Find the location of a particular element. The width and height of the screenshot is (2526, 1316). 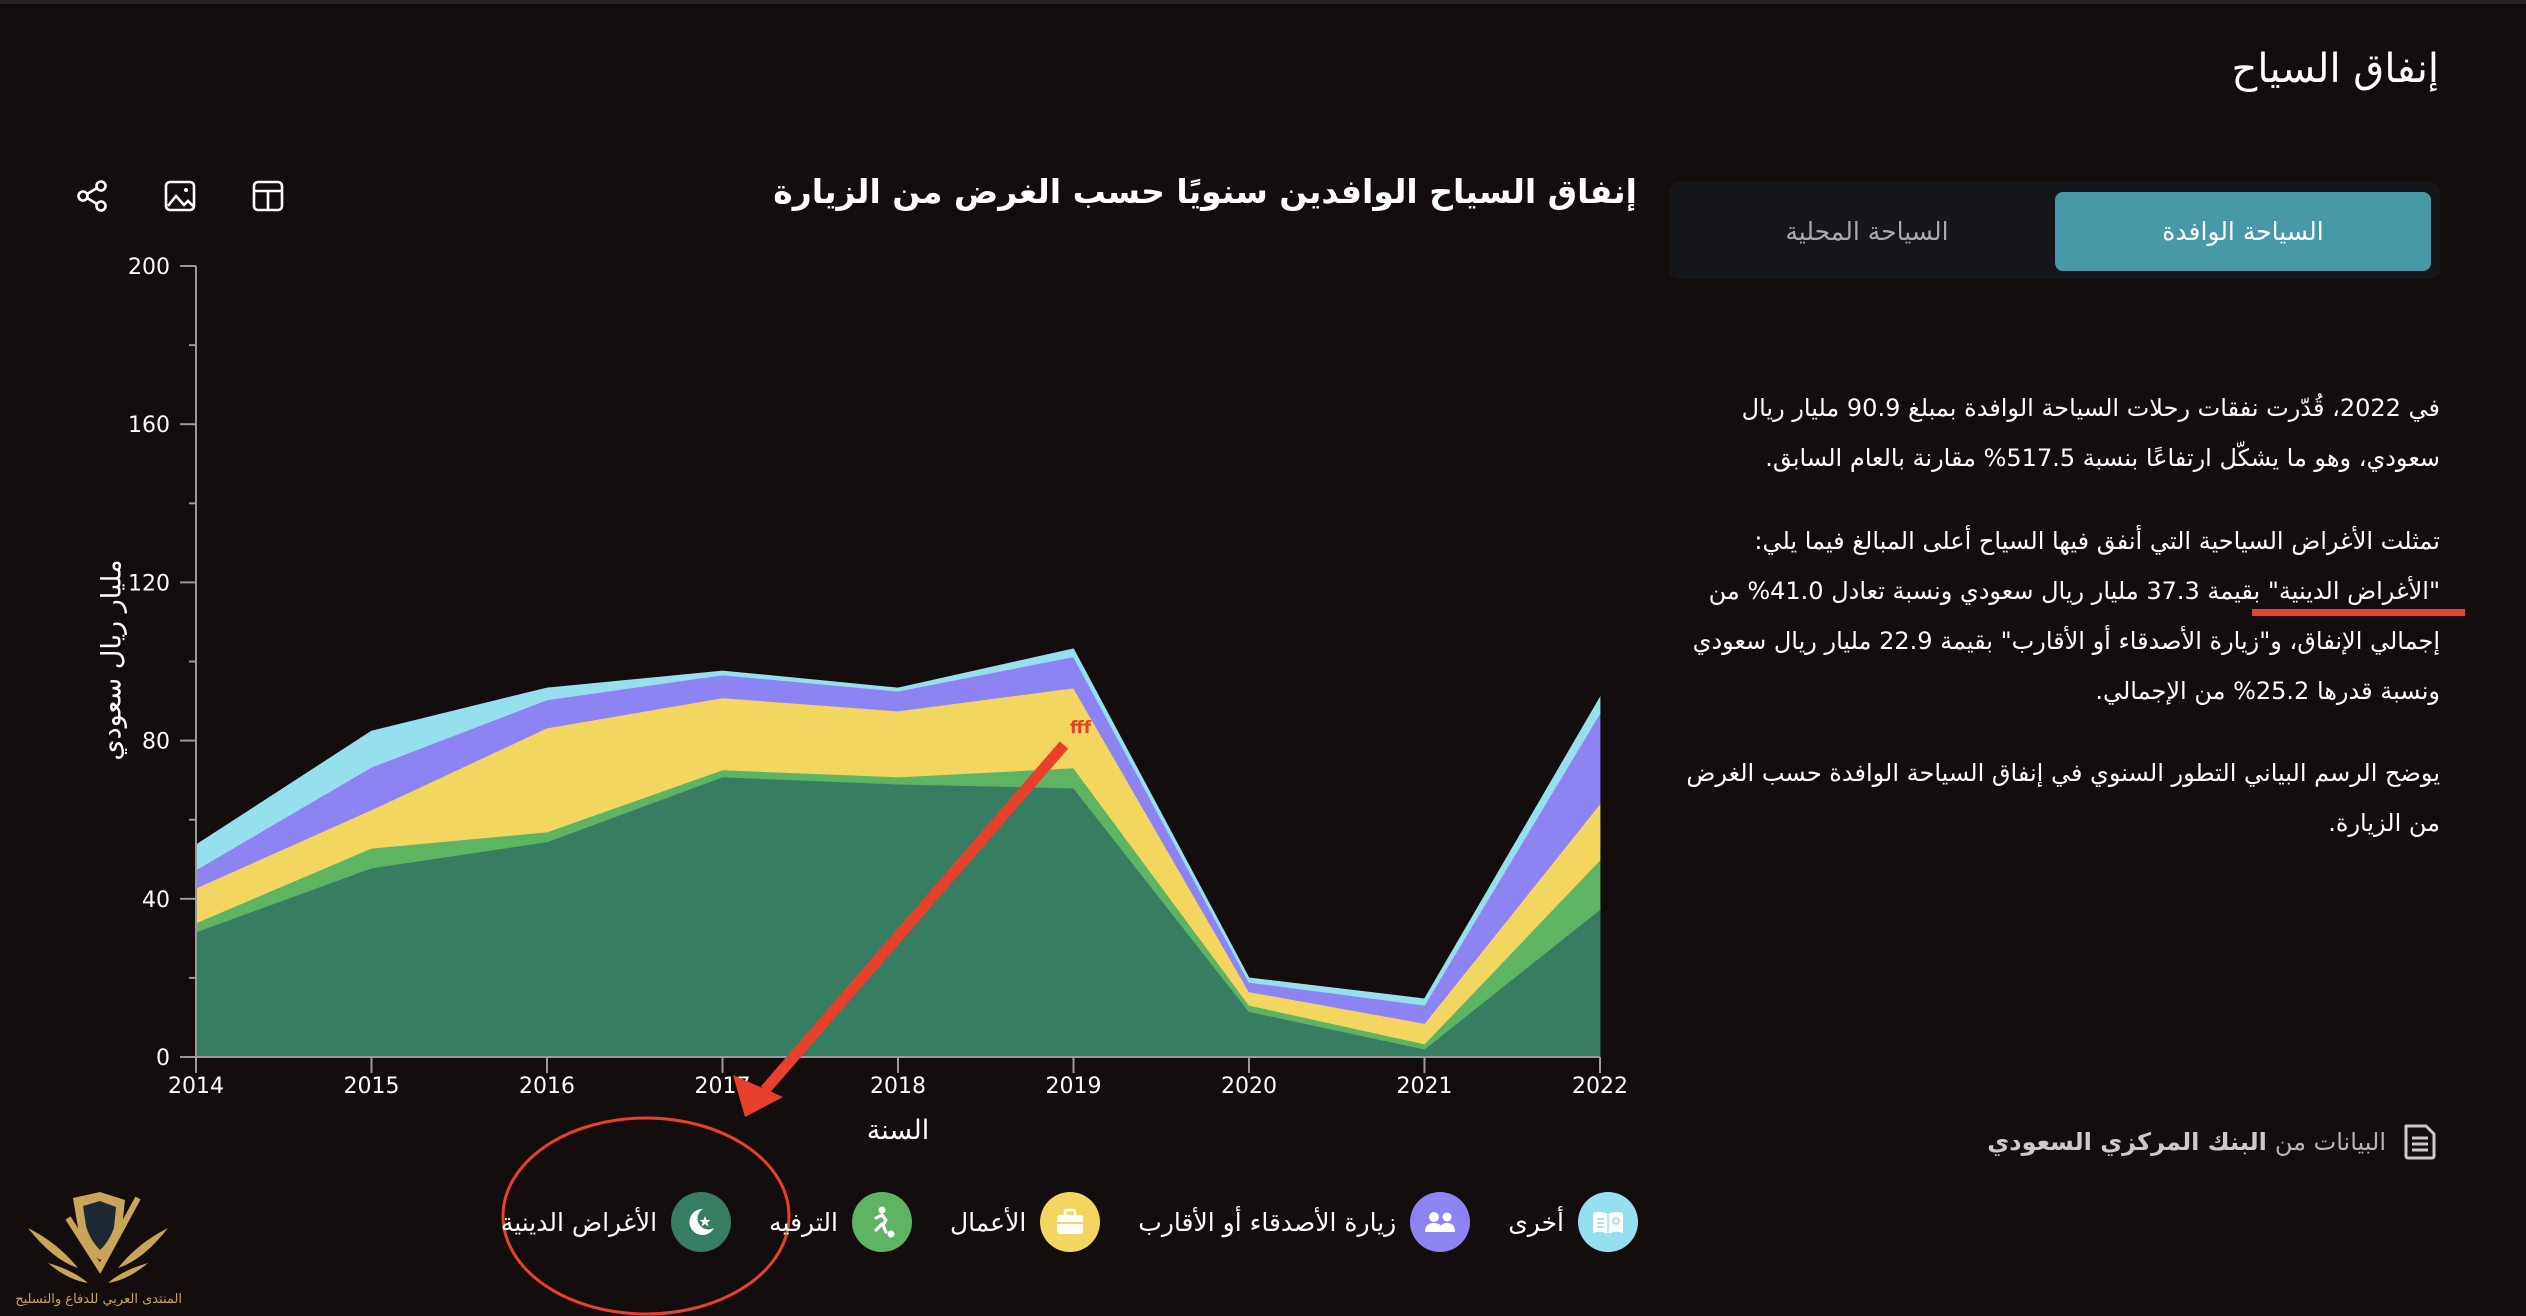

legend-label: الأغراض الدينية is located at coordinates (579, 1222).